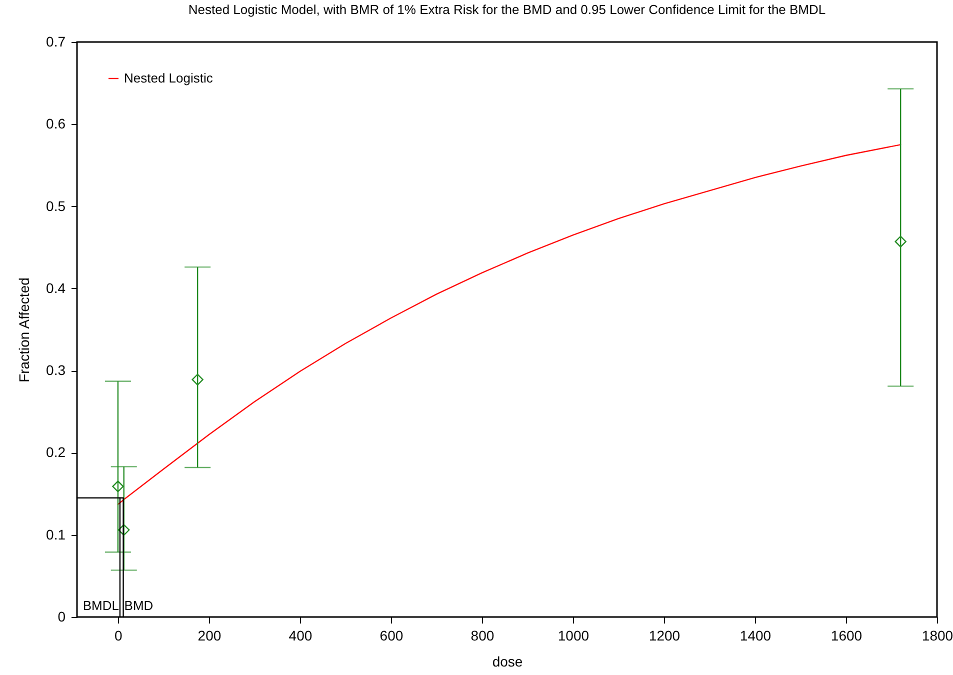 Image resolution: width=953 pixels, height=675 pixels. What do you see at coordinates (300, 636) in the screenshot?
I see `x-tick-label: 400` at bounding box center [300, 636].